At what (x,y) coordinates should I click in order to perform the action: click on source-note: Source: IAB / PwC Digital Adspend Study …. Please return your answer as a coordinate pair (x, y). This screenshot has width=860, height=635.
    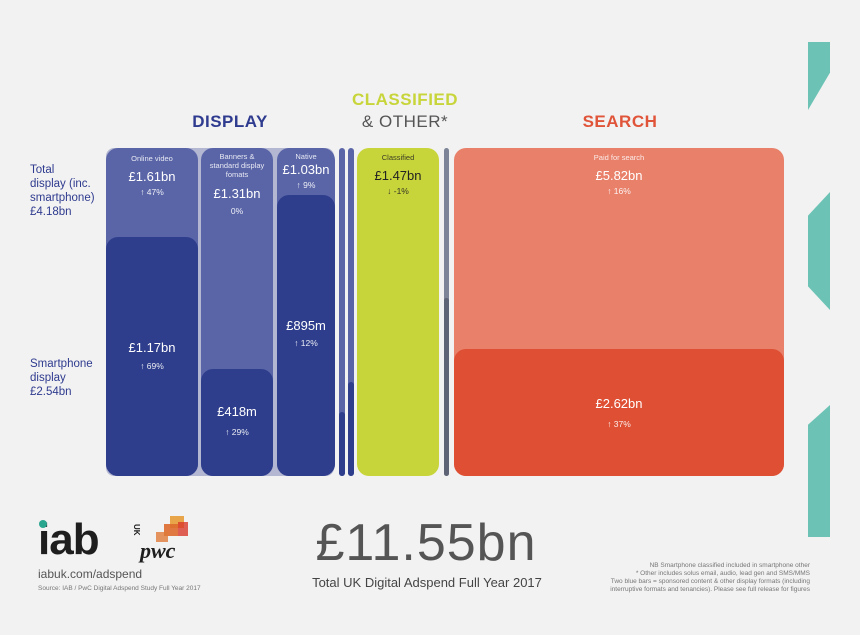
    Looking at the image, I should click on (119, 588).